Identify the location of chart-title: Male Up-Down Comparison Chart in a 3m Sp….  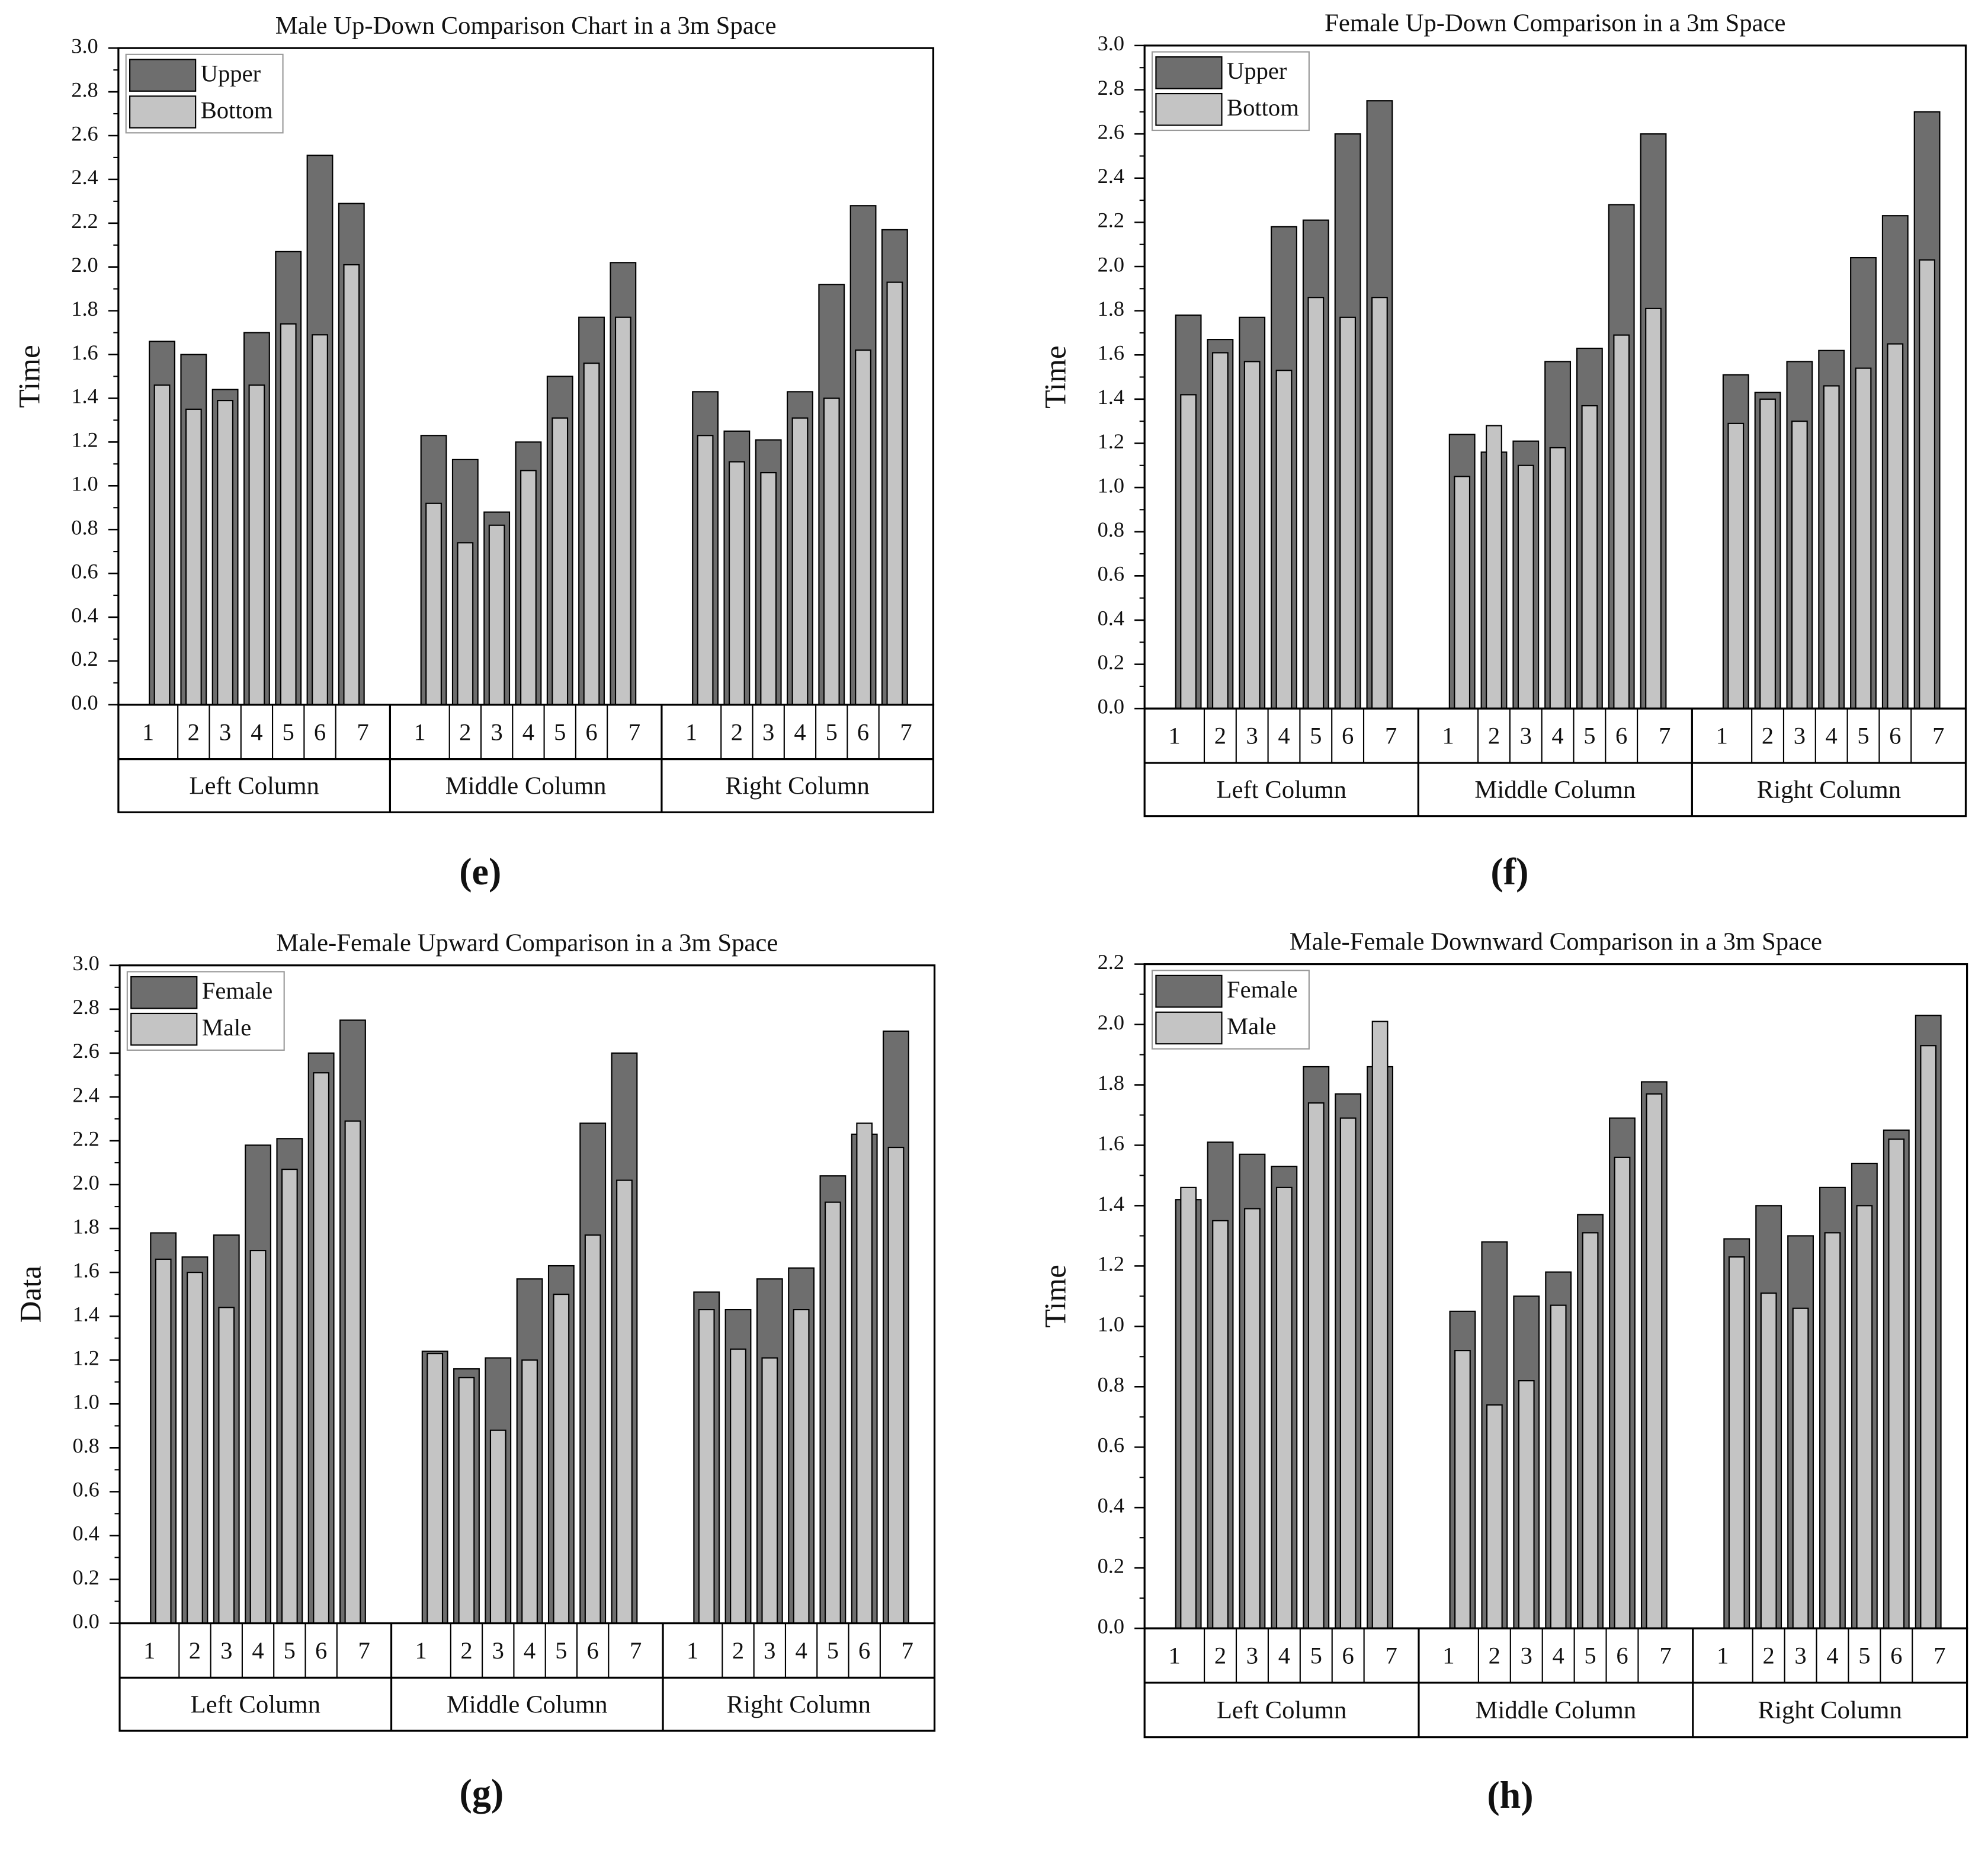
(526, 26).